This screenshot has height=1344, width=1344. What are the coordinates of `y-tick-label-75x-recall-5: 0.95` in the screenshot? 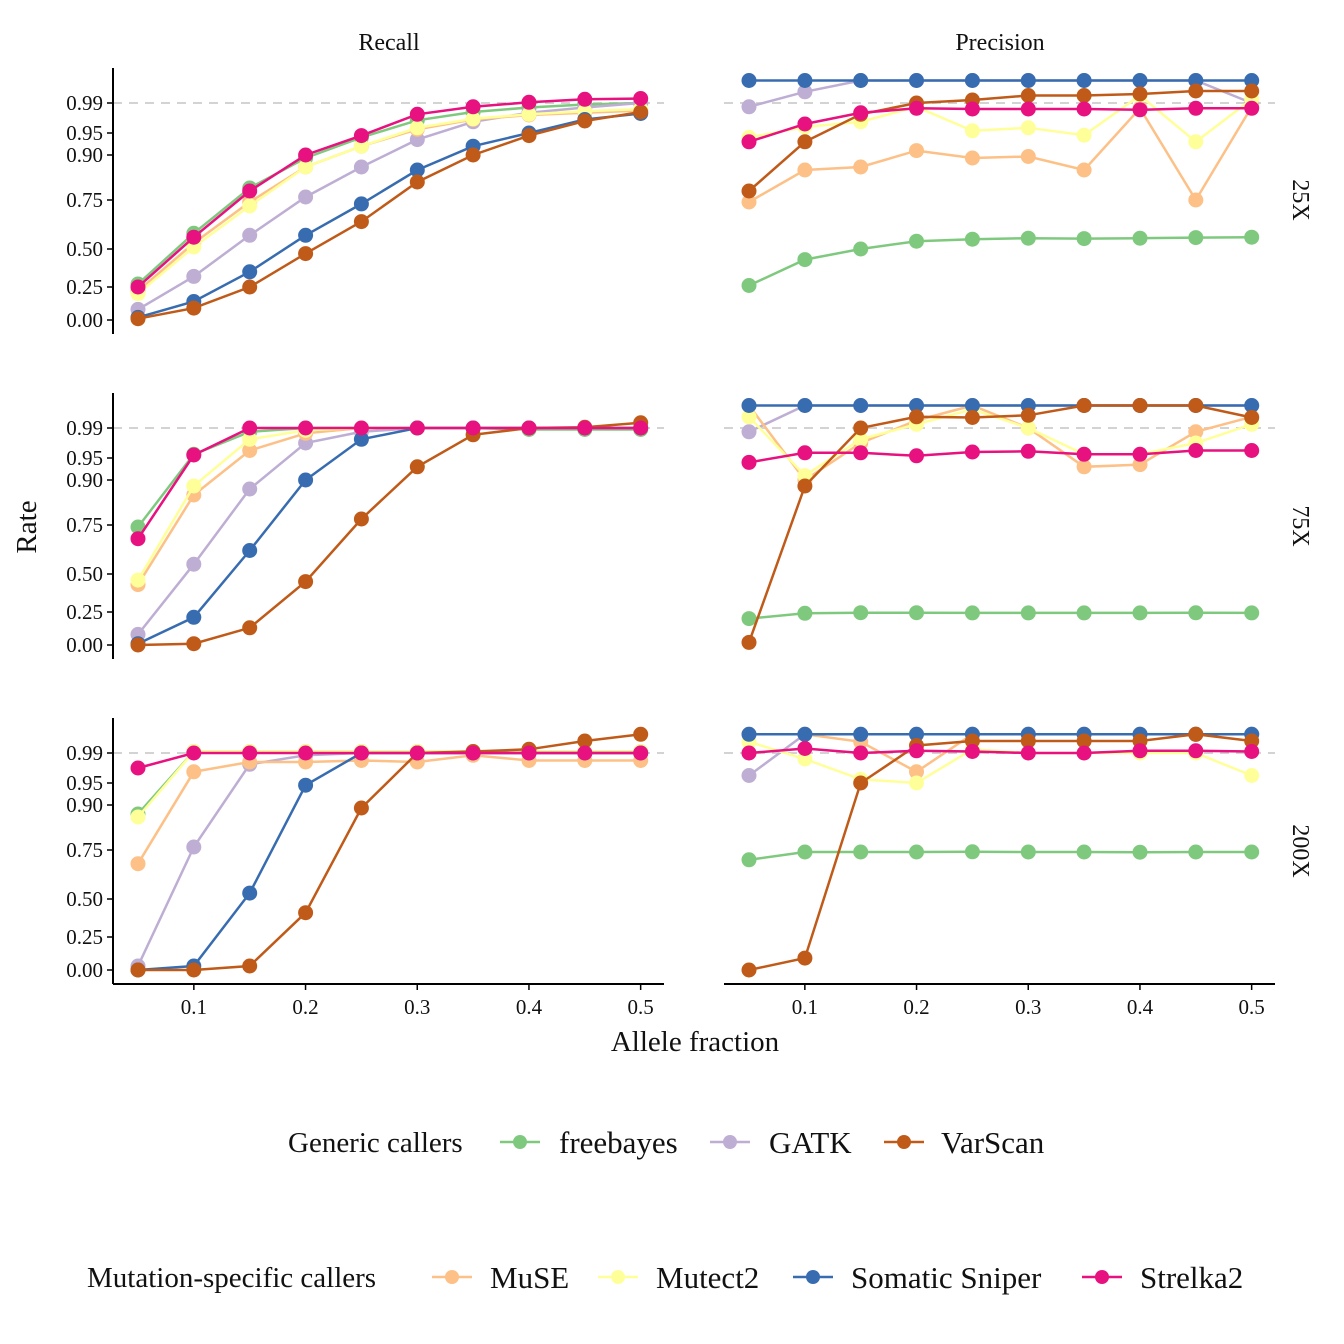 It's located at (84, 458).